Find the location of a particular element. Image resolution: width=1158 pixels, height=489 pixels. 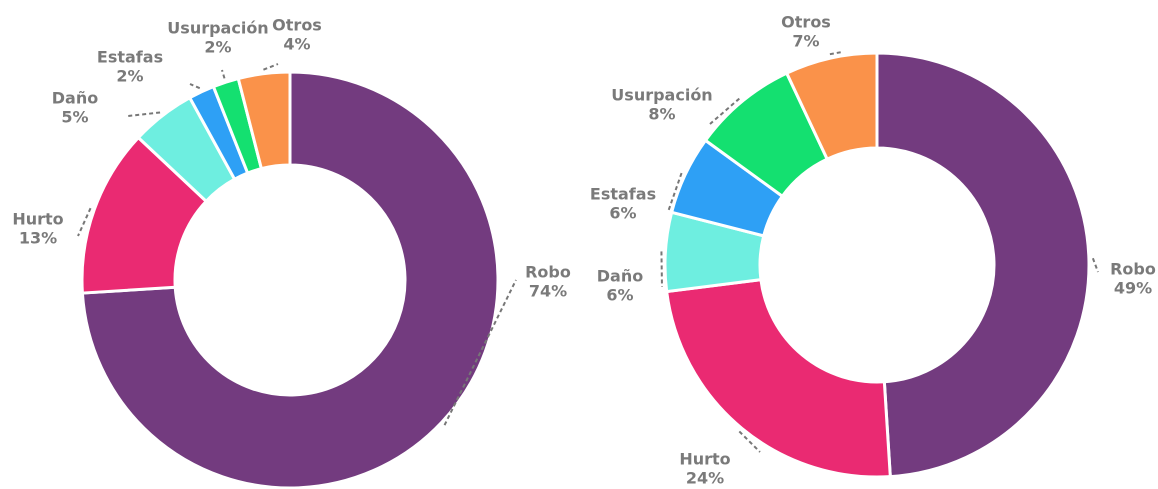

slice-value-label: 5% is located at coordinates (74, 117).